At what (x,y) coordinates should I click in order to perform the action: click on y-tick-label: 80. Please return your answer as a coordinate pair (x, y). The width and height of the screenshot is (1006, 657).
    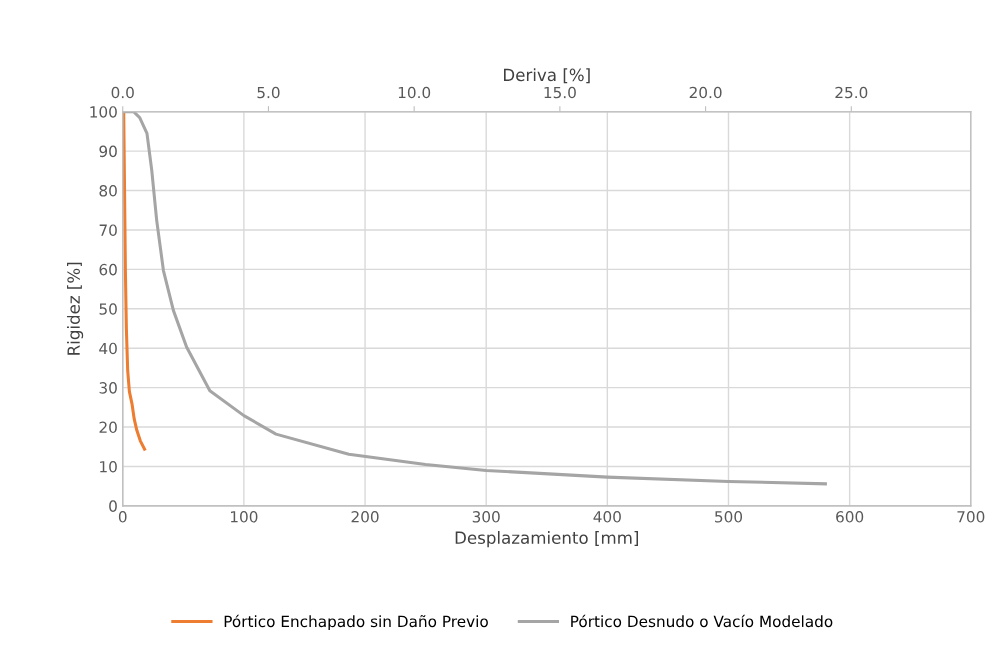
    Looking at the image, I should click on (108, 191).